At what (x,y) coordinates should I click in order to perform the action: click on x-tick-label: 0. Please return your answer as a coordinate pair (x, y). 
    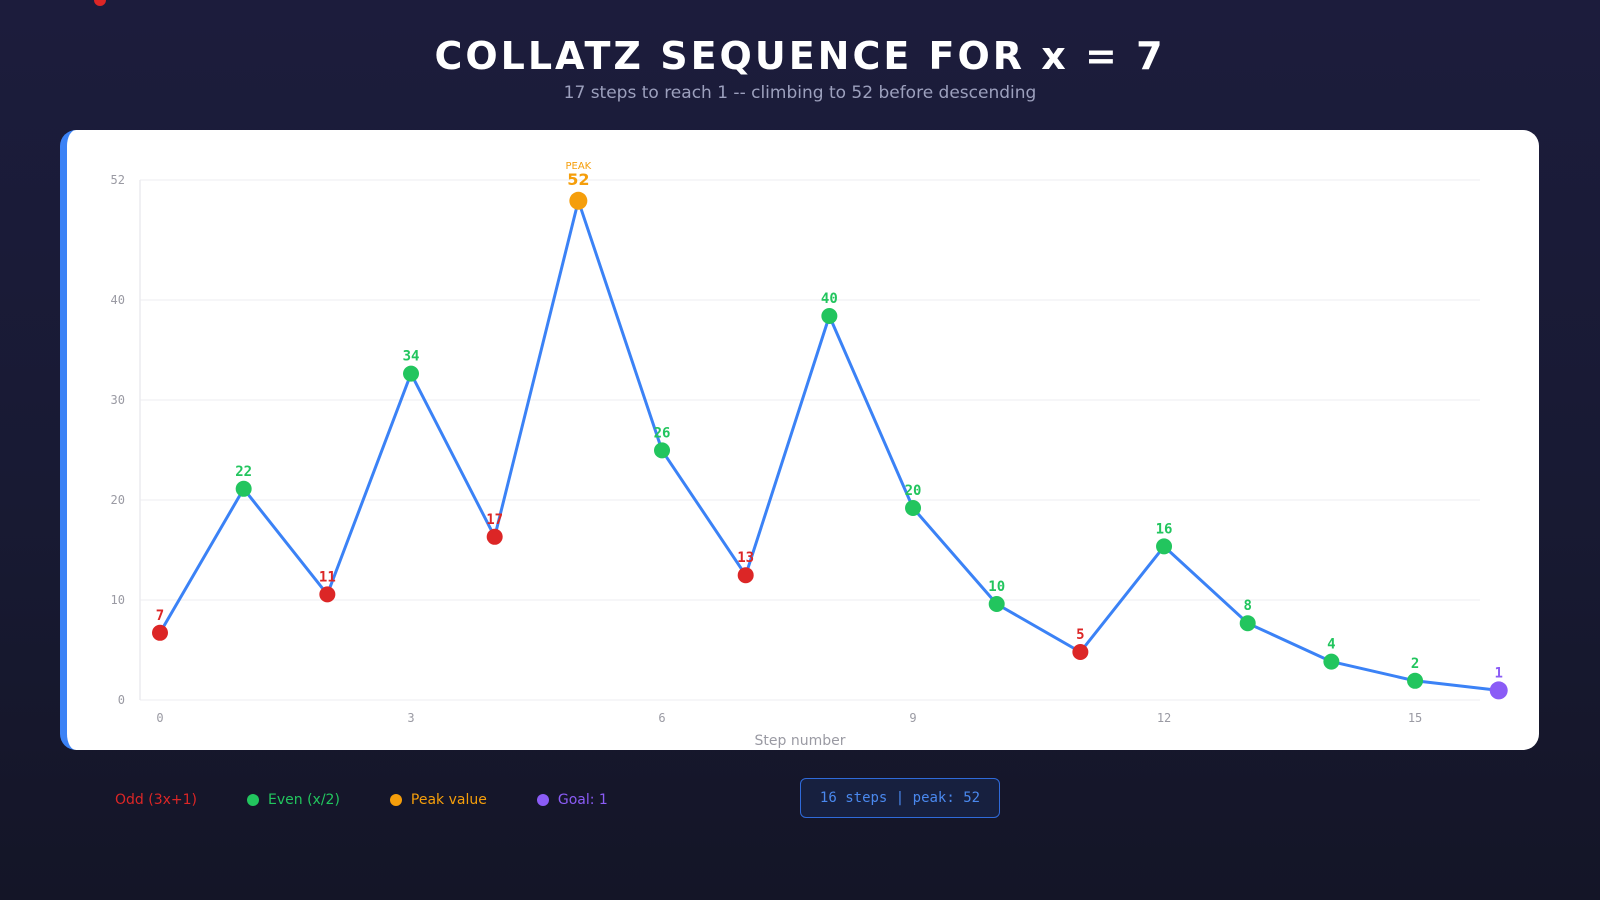
    Looking at the image, I should click on (159, 718).